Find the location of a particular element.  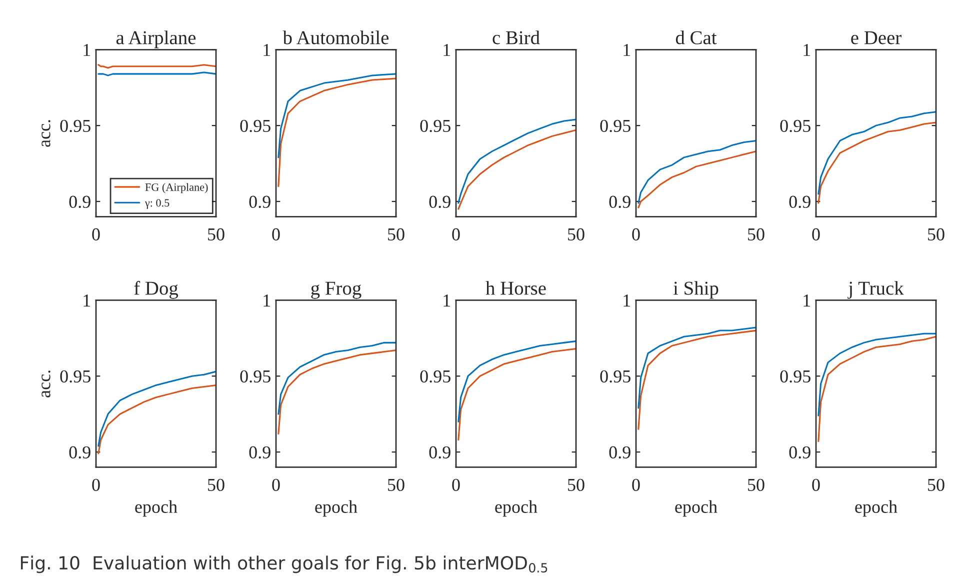

caption: Fig. 10 Evaluation with other goals for Fig. 5b interMOD$_{0.5}$ is located at coordinates (284, 565).